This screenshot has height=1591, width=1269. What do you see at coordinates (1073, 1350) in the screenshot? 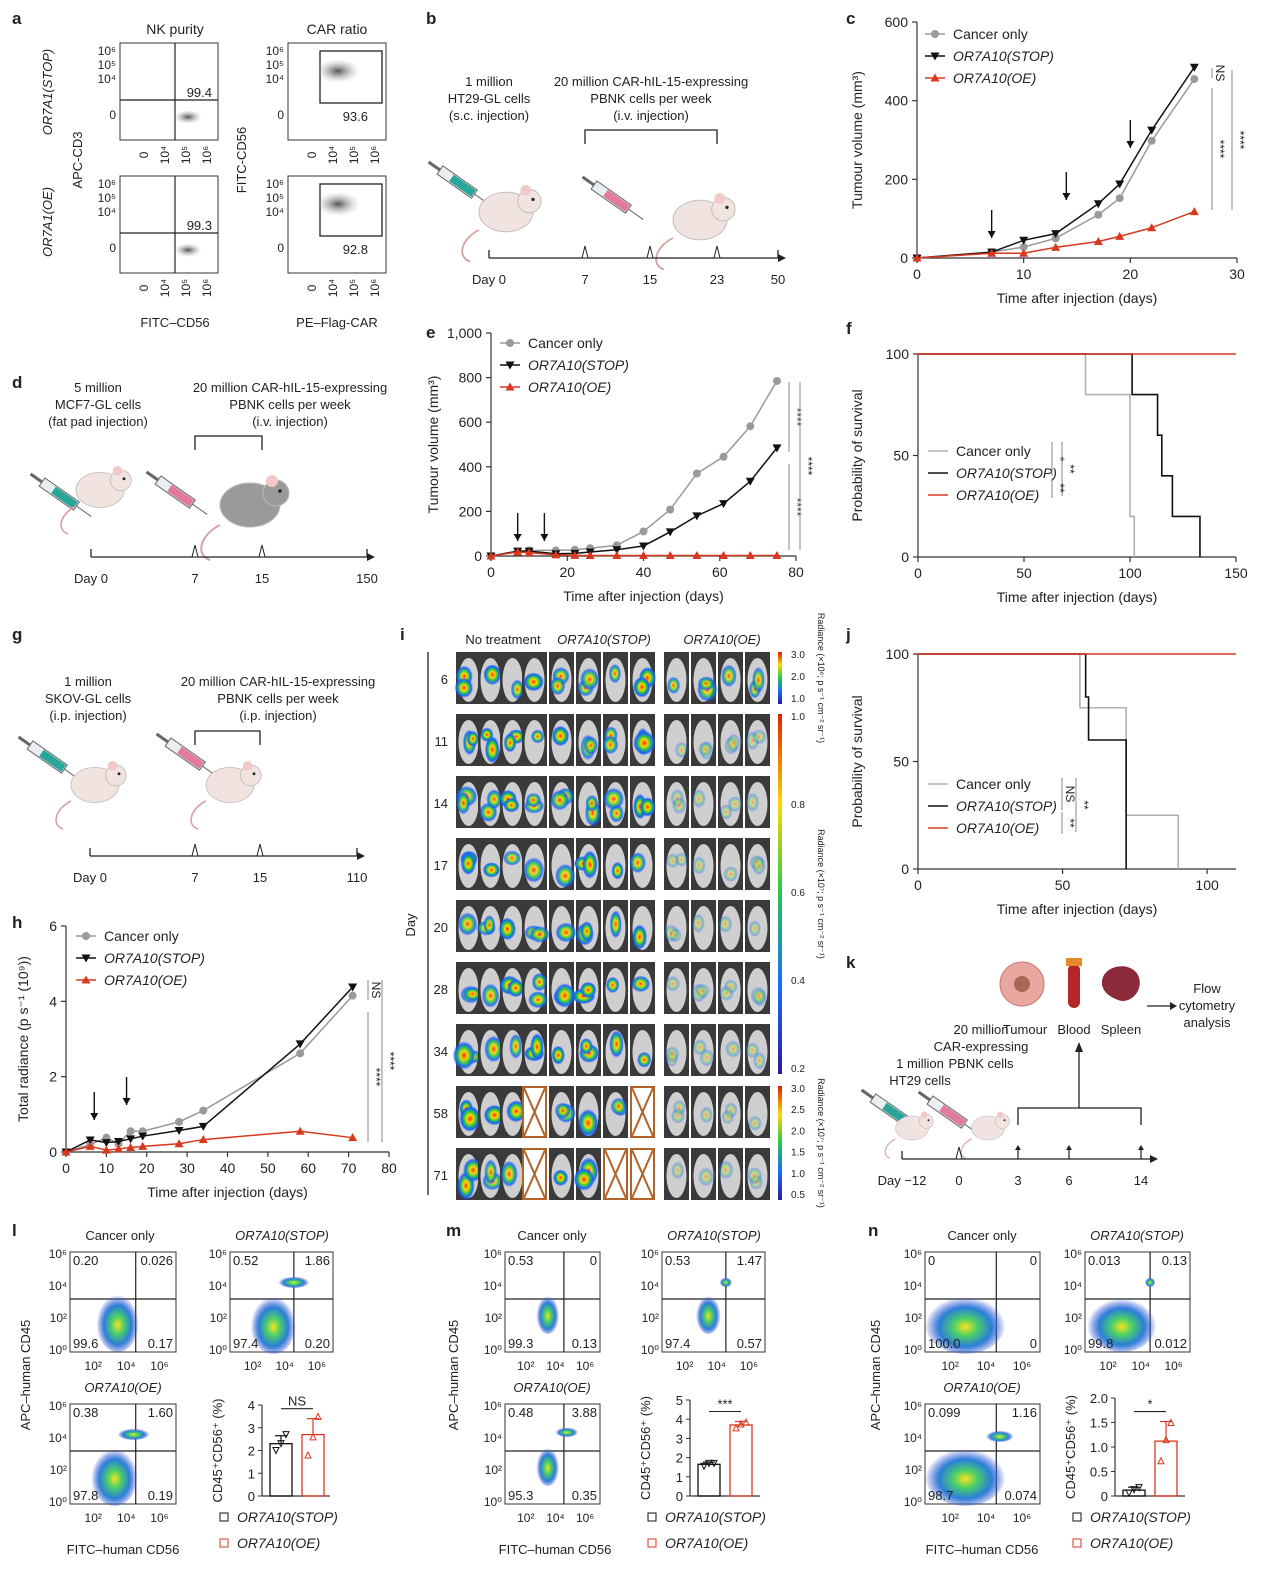
I see `y-tick-label: 10⁰` at bounding box center [1073, 1350].